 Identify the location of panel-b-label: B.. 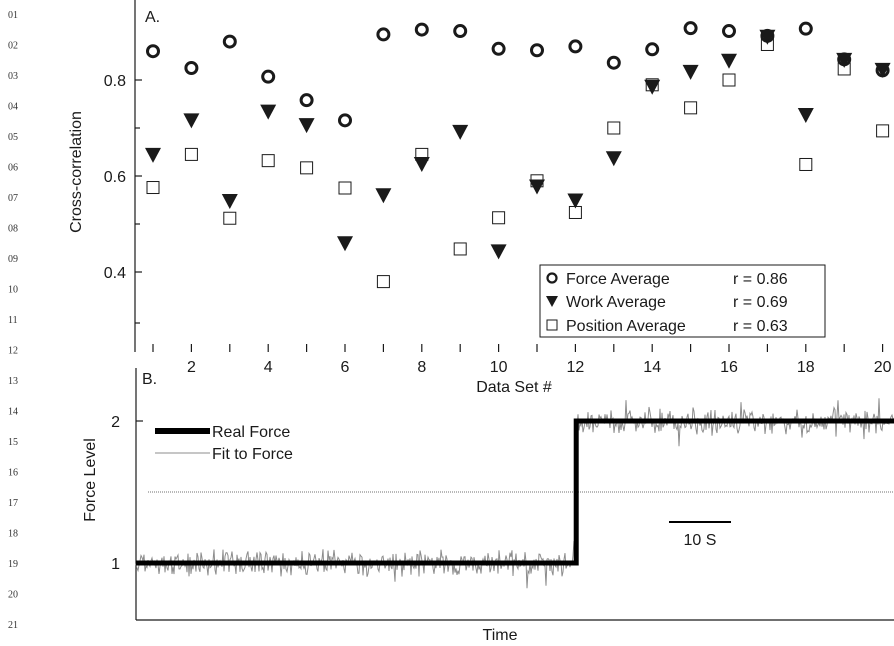
(149, 379).